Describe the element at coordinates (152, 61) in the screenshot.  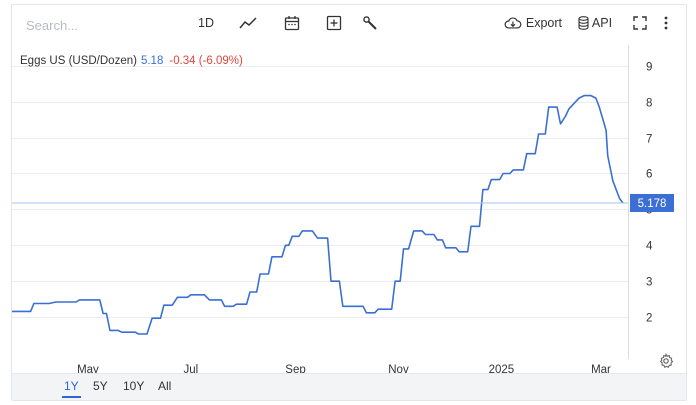
I see `legend-current-value: 5.18` at that location.